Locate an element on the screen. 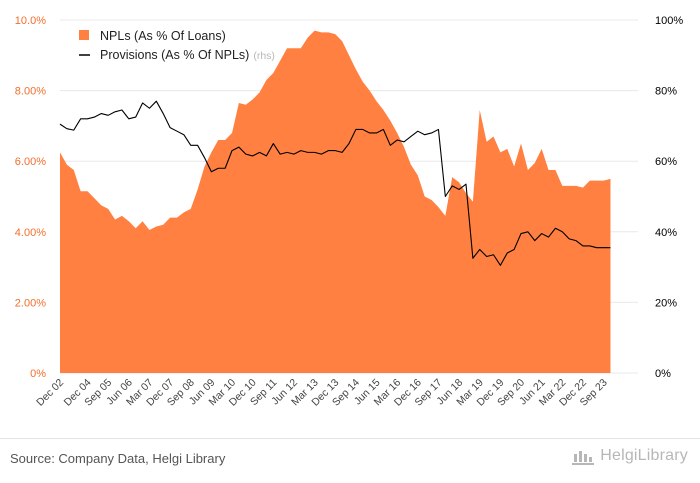 This screenshot has height=483, width=700. legend-provisions-label: Provisions (As % Of NPLs) (rhs) is located at coordinates (187, 55).